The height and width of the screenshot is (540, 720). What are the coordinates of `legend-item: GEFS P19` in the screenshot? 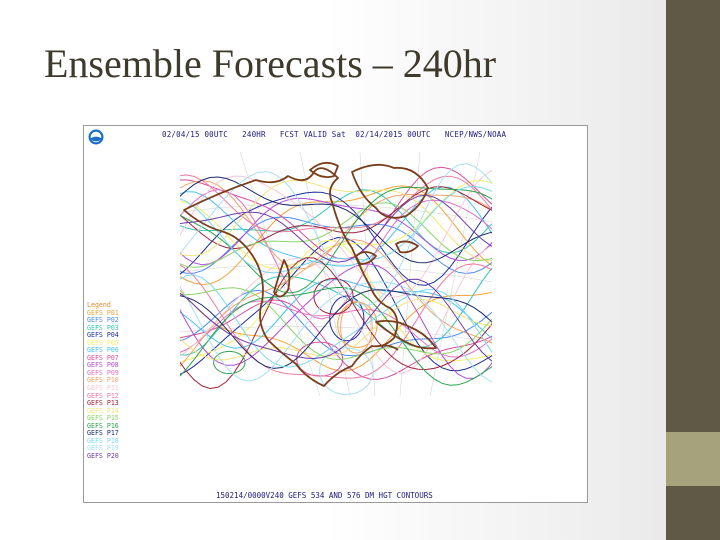 It's located at (103, 448).